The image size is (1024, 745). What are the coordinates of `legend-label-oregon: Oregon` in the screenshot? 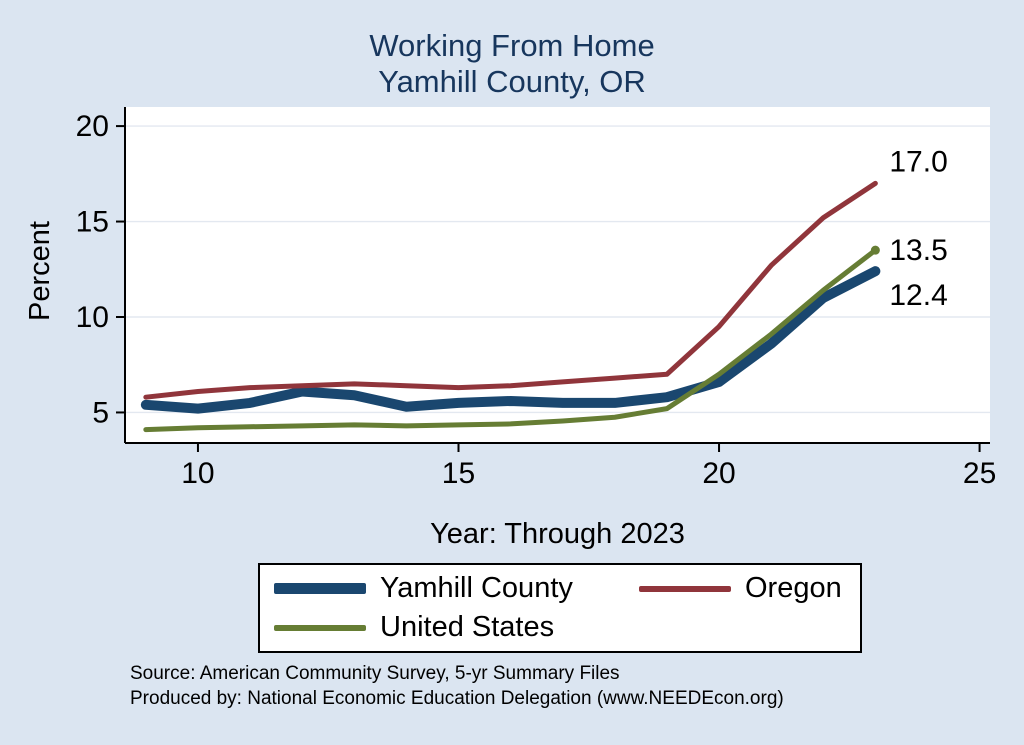 It's located at (793, 588).